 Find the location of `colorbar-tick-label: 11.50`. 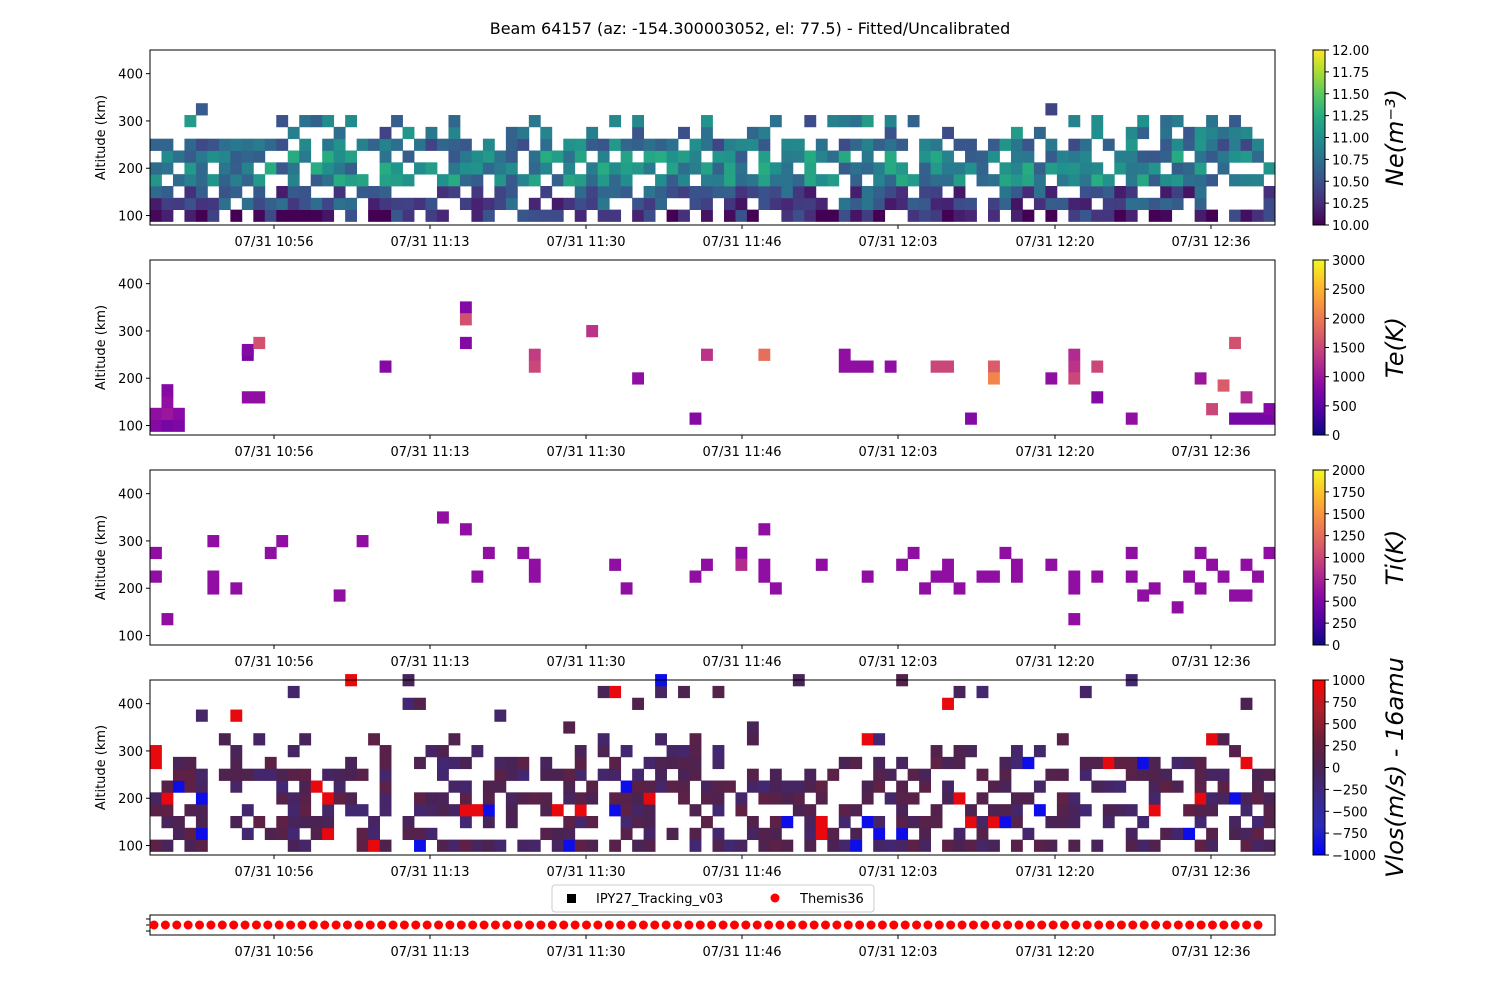

colorbar-tick-label: 11.50 is located at coordinates (1350, 95).